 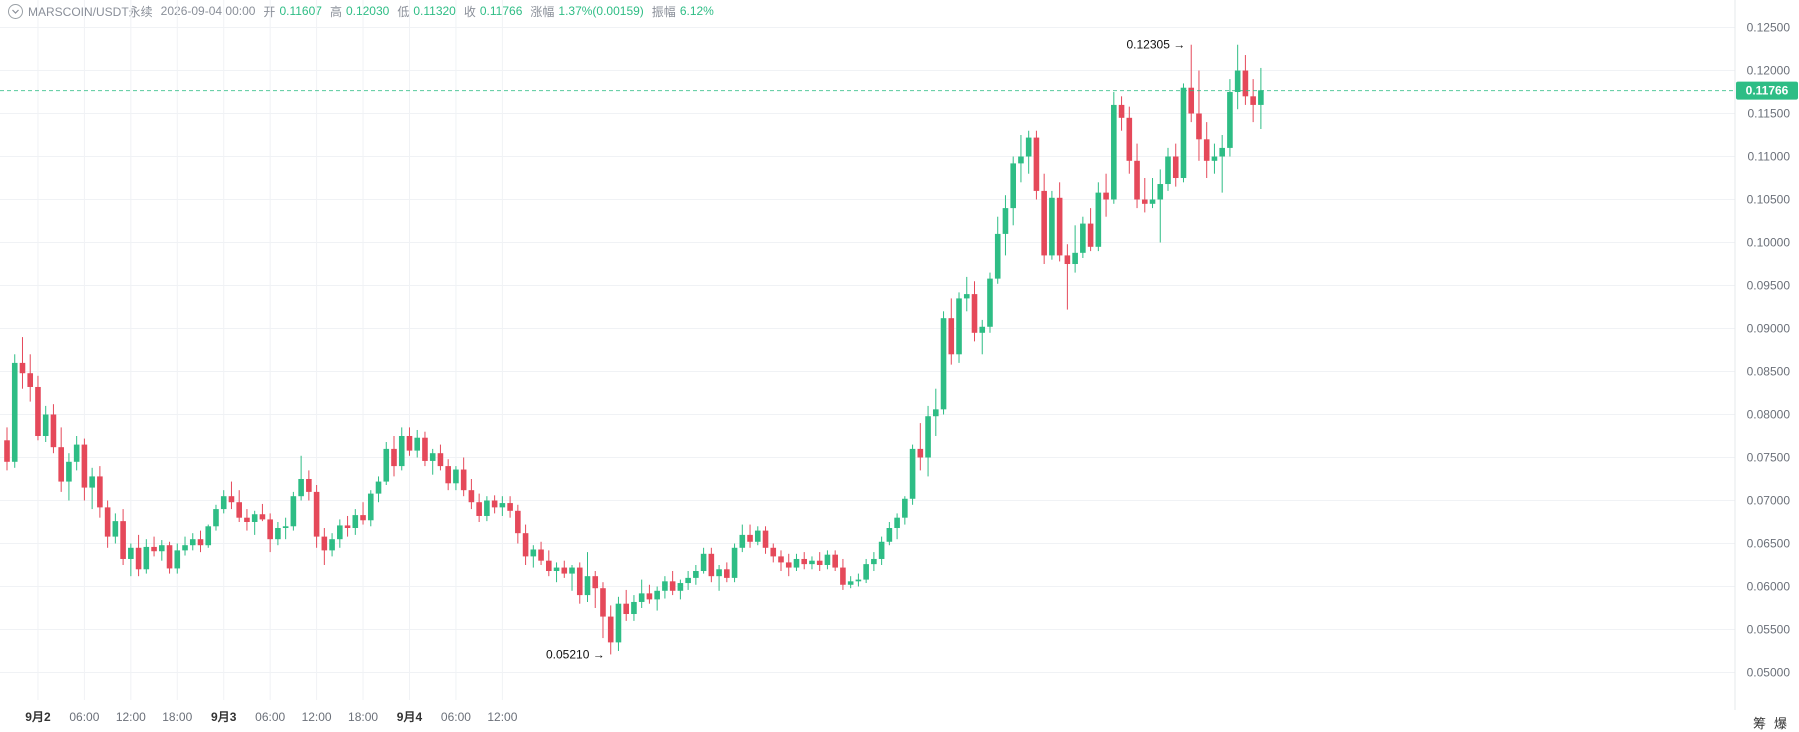 What do you see at coordinates (1769, 543) in the screenshot?
I see `y-tick-label: 0.06500` at bounding box center [1769, 543].